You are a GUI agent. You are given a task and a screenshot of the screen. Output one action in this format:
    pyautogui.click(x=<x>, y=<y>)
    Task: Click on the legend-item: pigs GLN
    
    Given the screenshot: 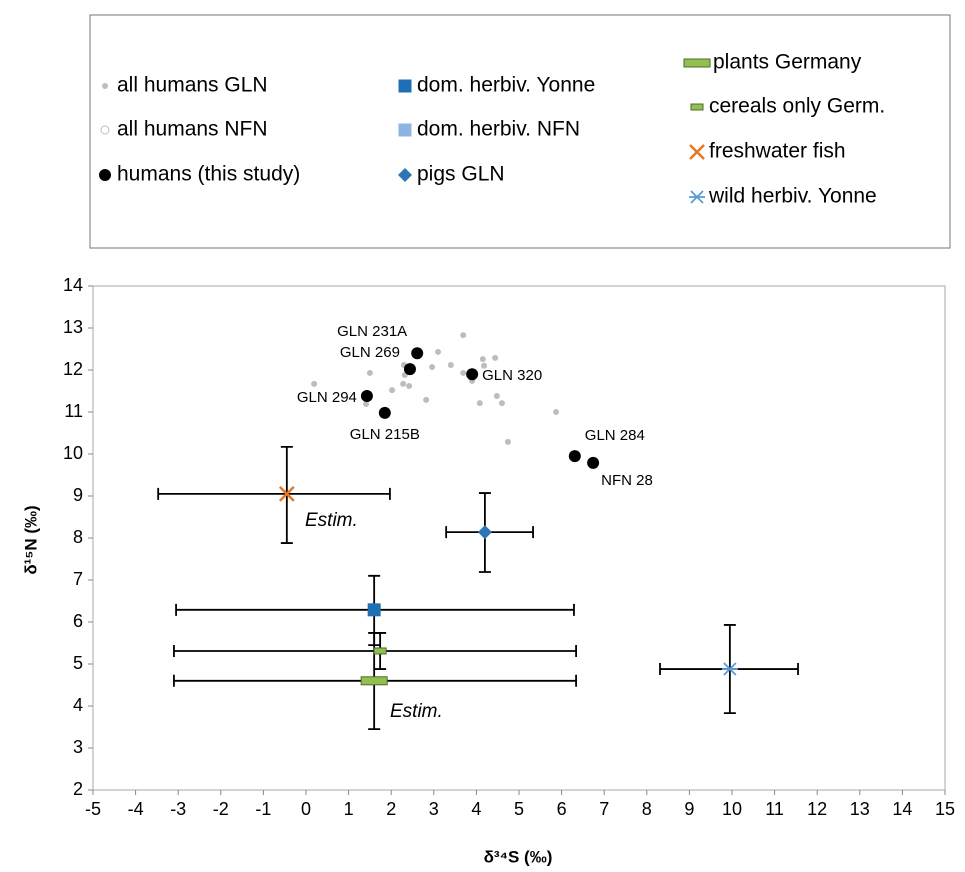 What is the action you would take?
    pyautogui.click(x=451, y=174)
    